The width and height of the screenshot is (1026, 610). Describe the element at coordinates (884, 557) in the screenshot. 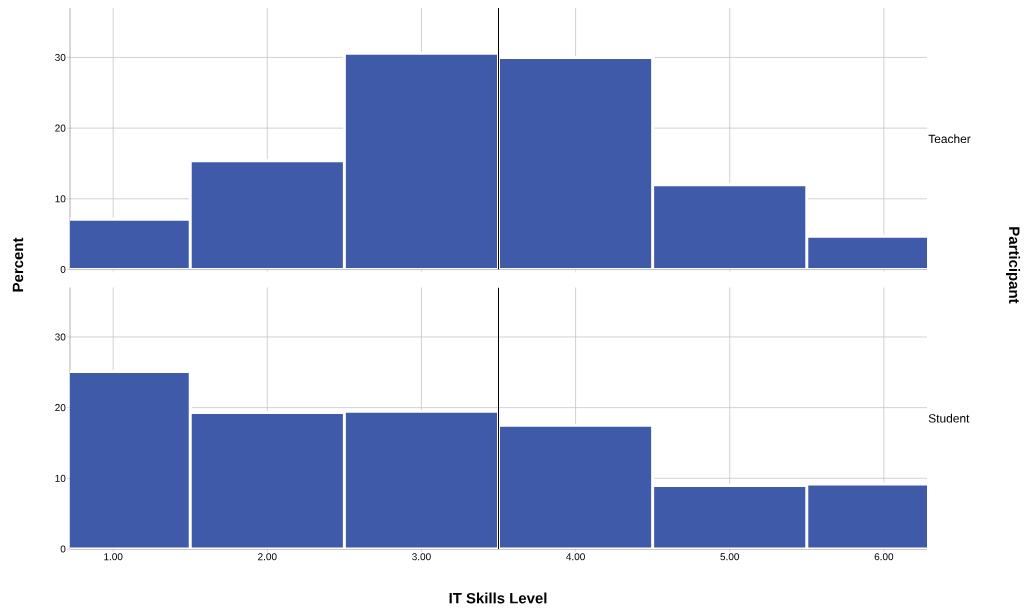

I see `x-tick-label: 6.00` at that location.